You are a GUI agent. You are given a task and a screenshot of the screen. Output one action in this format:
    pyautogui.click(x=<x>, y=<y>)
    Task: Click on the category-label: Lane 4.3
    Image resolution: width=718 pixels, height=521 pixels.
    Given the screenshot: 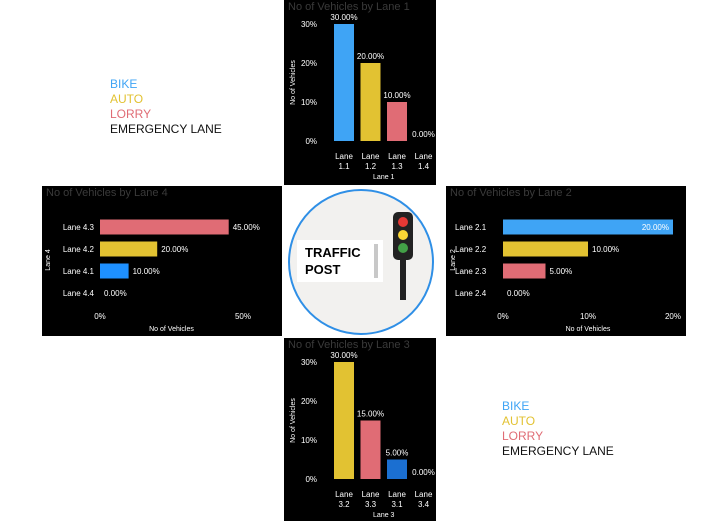 What is the action you would take?
    pyautogui.click(x=79, y=227)
    